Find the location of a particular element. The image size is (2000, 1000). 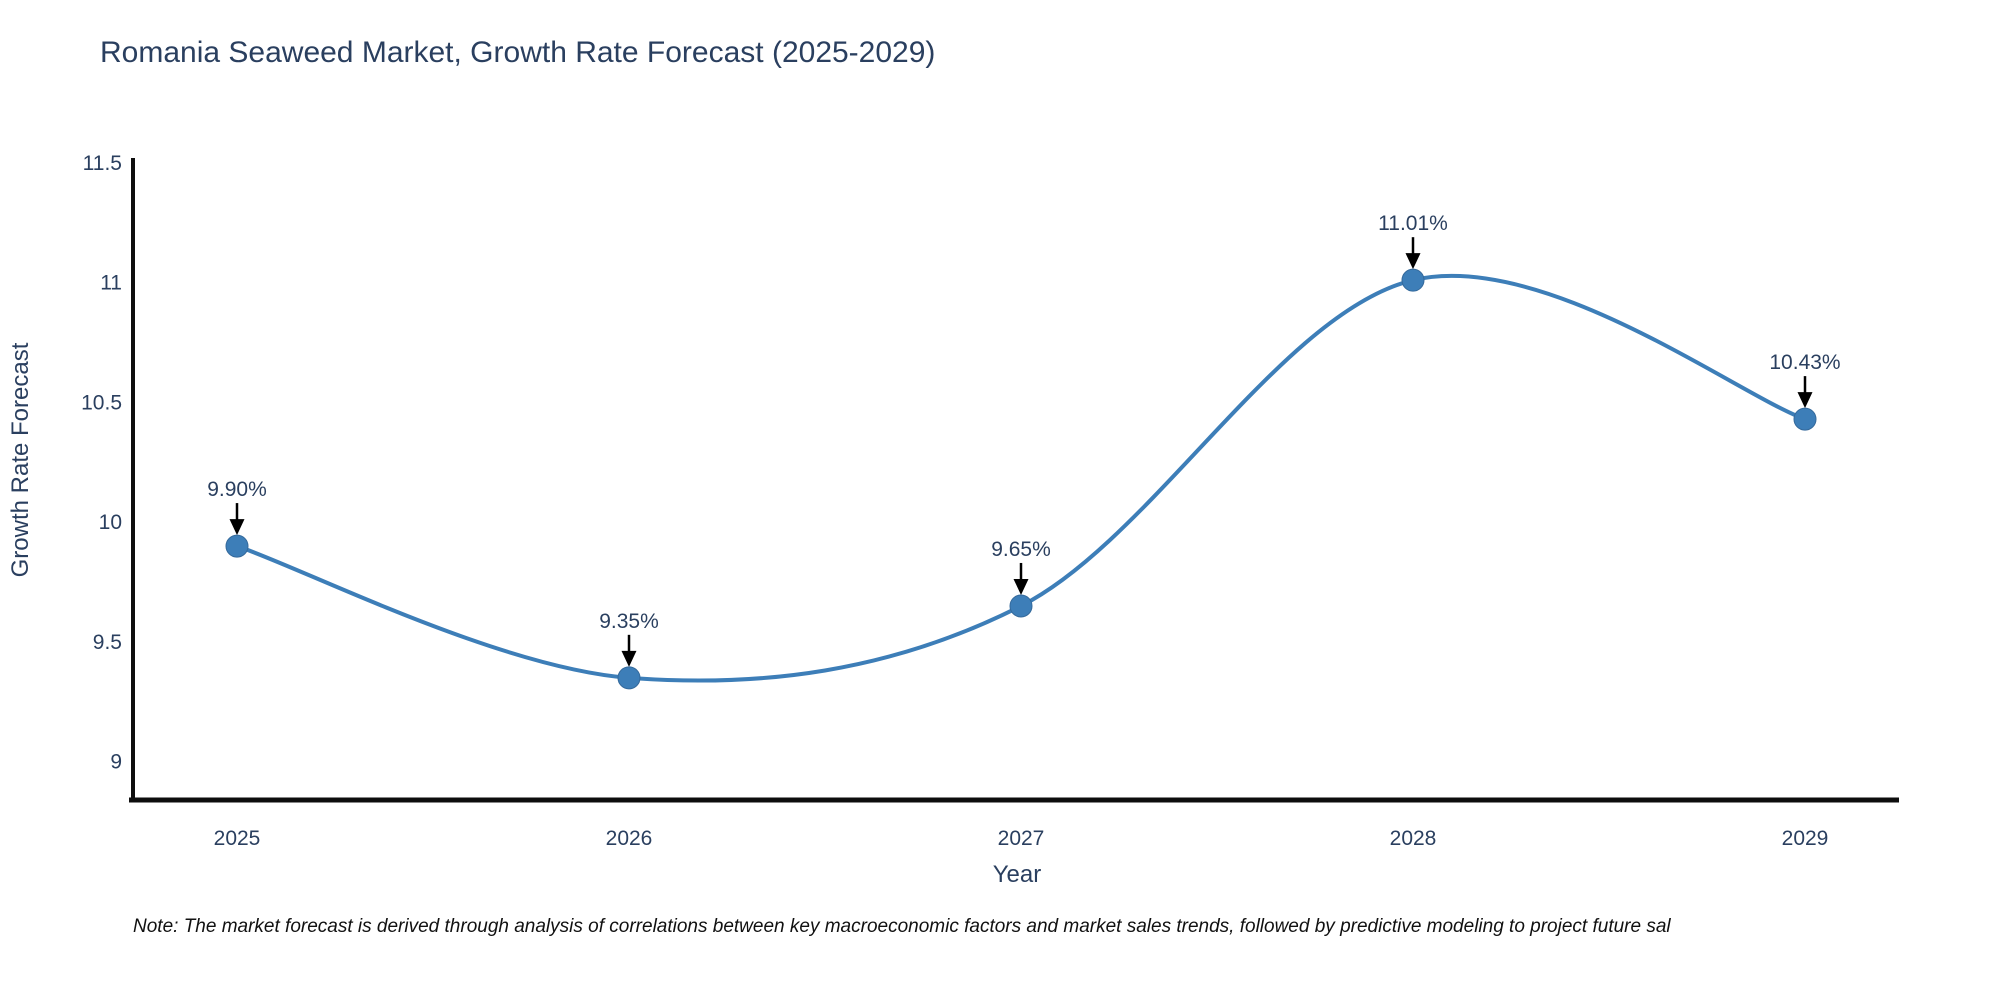

x-tick-label: 2028 is located at coordinates (1413, 838).